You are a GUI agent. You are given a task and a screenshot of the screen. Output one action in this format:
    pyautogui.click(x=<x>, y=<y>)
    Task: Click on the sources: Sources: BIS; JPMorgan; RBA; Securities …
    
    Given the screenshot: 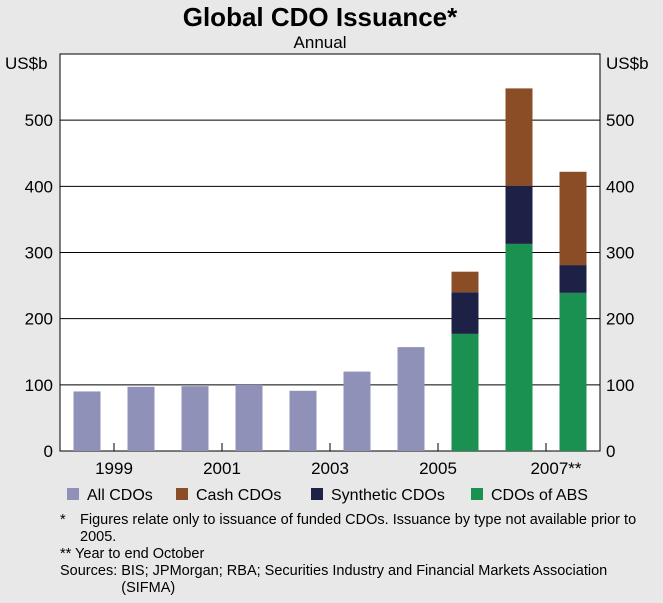 What is the action you would take?
    pyautogui.click(x=355, y=580)
    